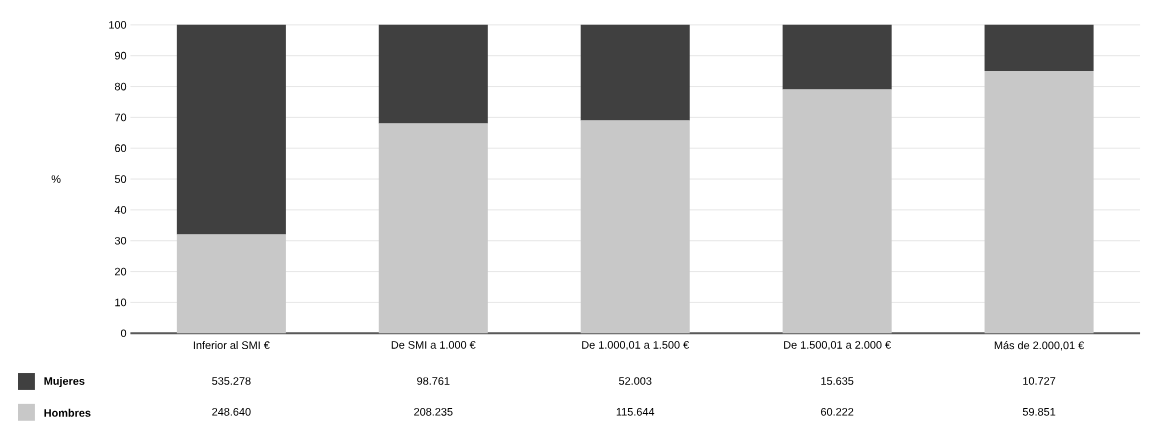 Image resolution: width=1159 pixels, height=447 pixels. Describe the element at coordinates (118, 25) in the screenshot. I see `y-tick-label: 100` at that location.